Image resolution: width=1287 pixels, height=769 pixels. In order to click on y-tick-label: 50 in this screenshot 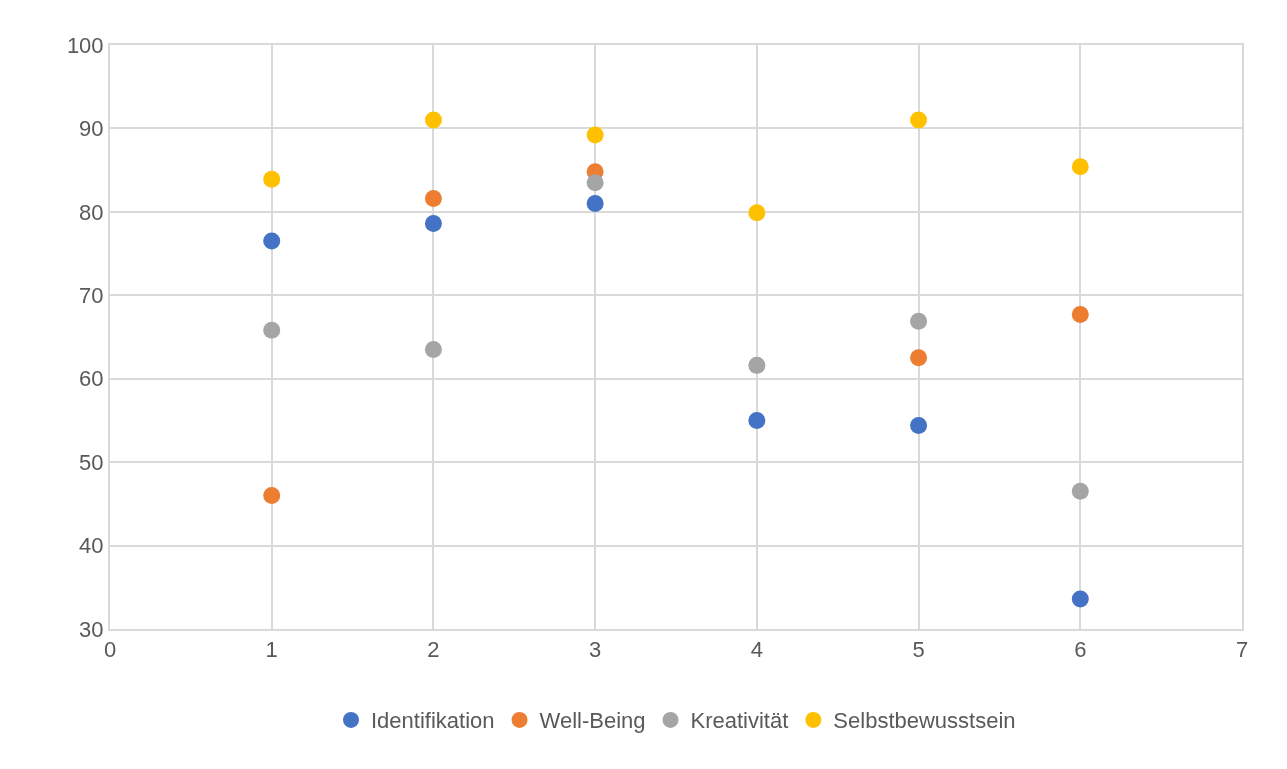, I will do `click(91, 462)`.